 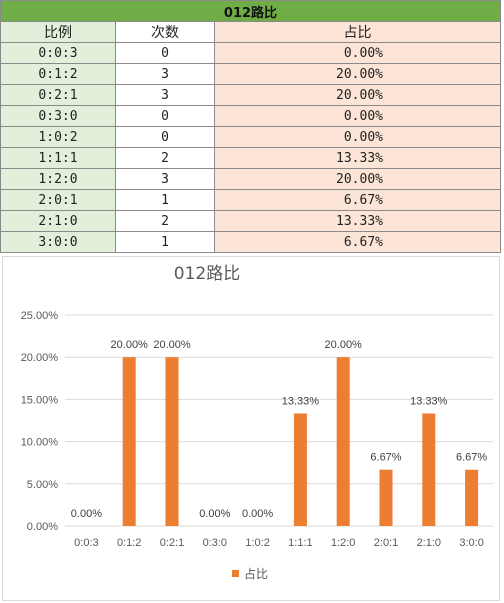 I want to click on table-row: 2:0:1 1 6.67%, so click(x=250, y=200).